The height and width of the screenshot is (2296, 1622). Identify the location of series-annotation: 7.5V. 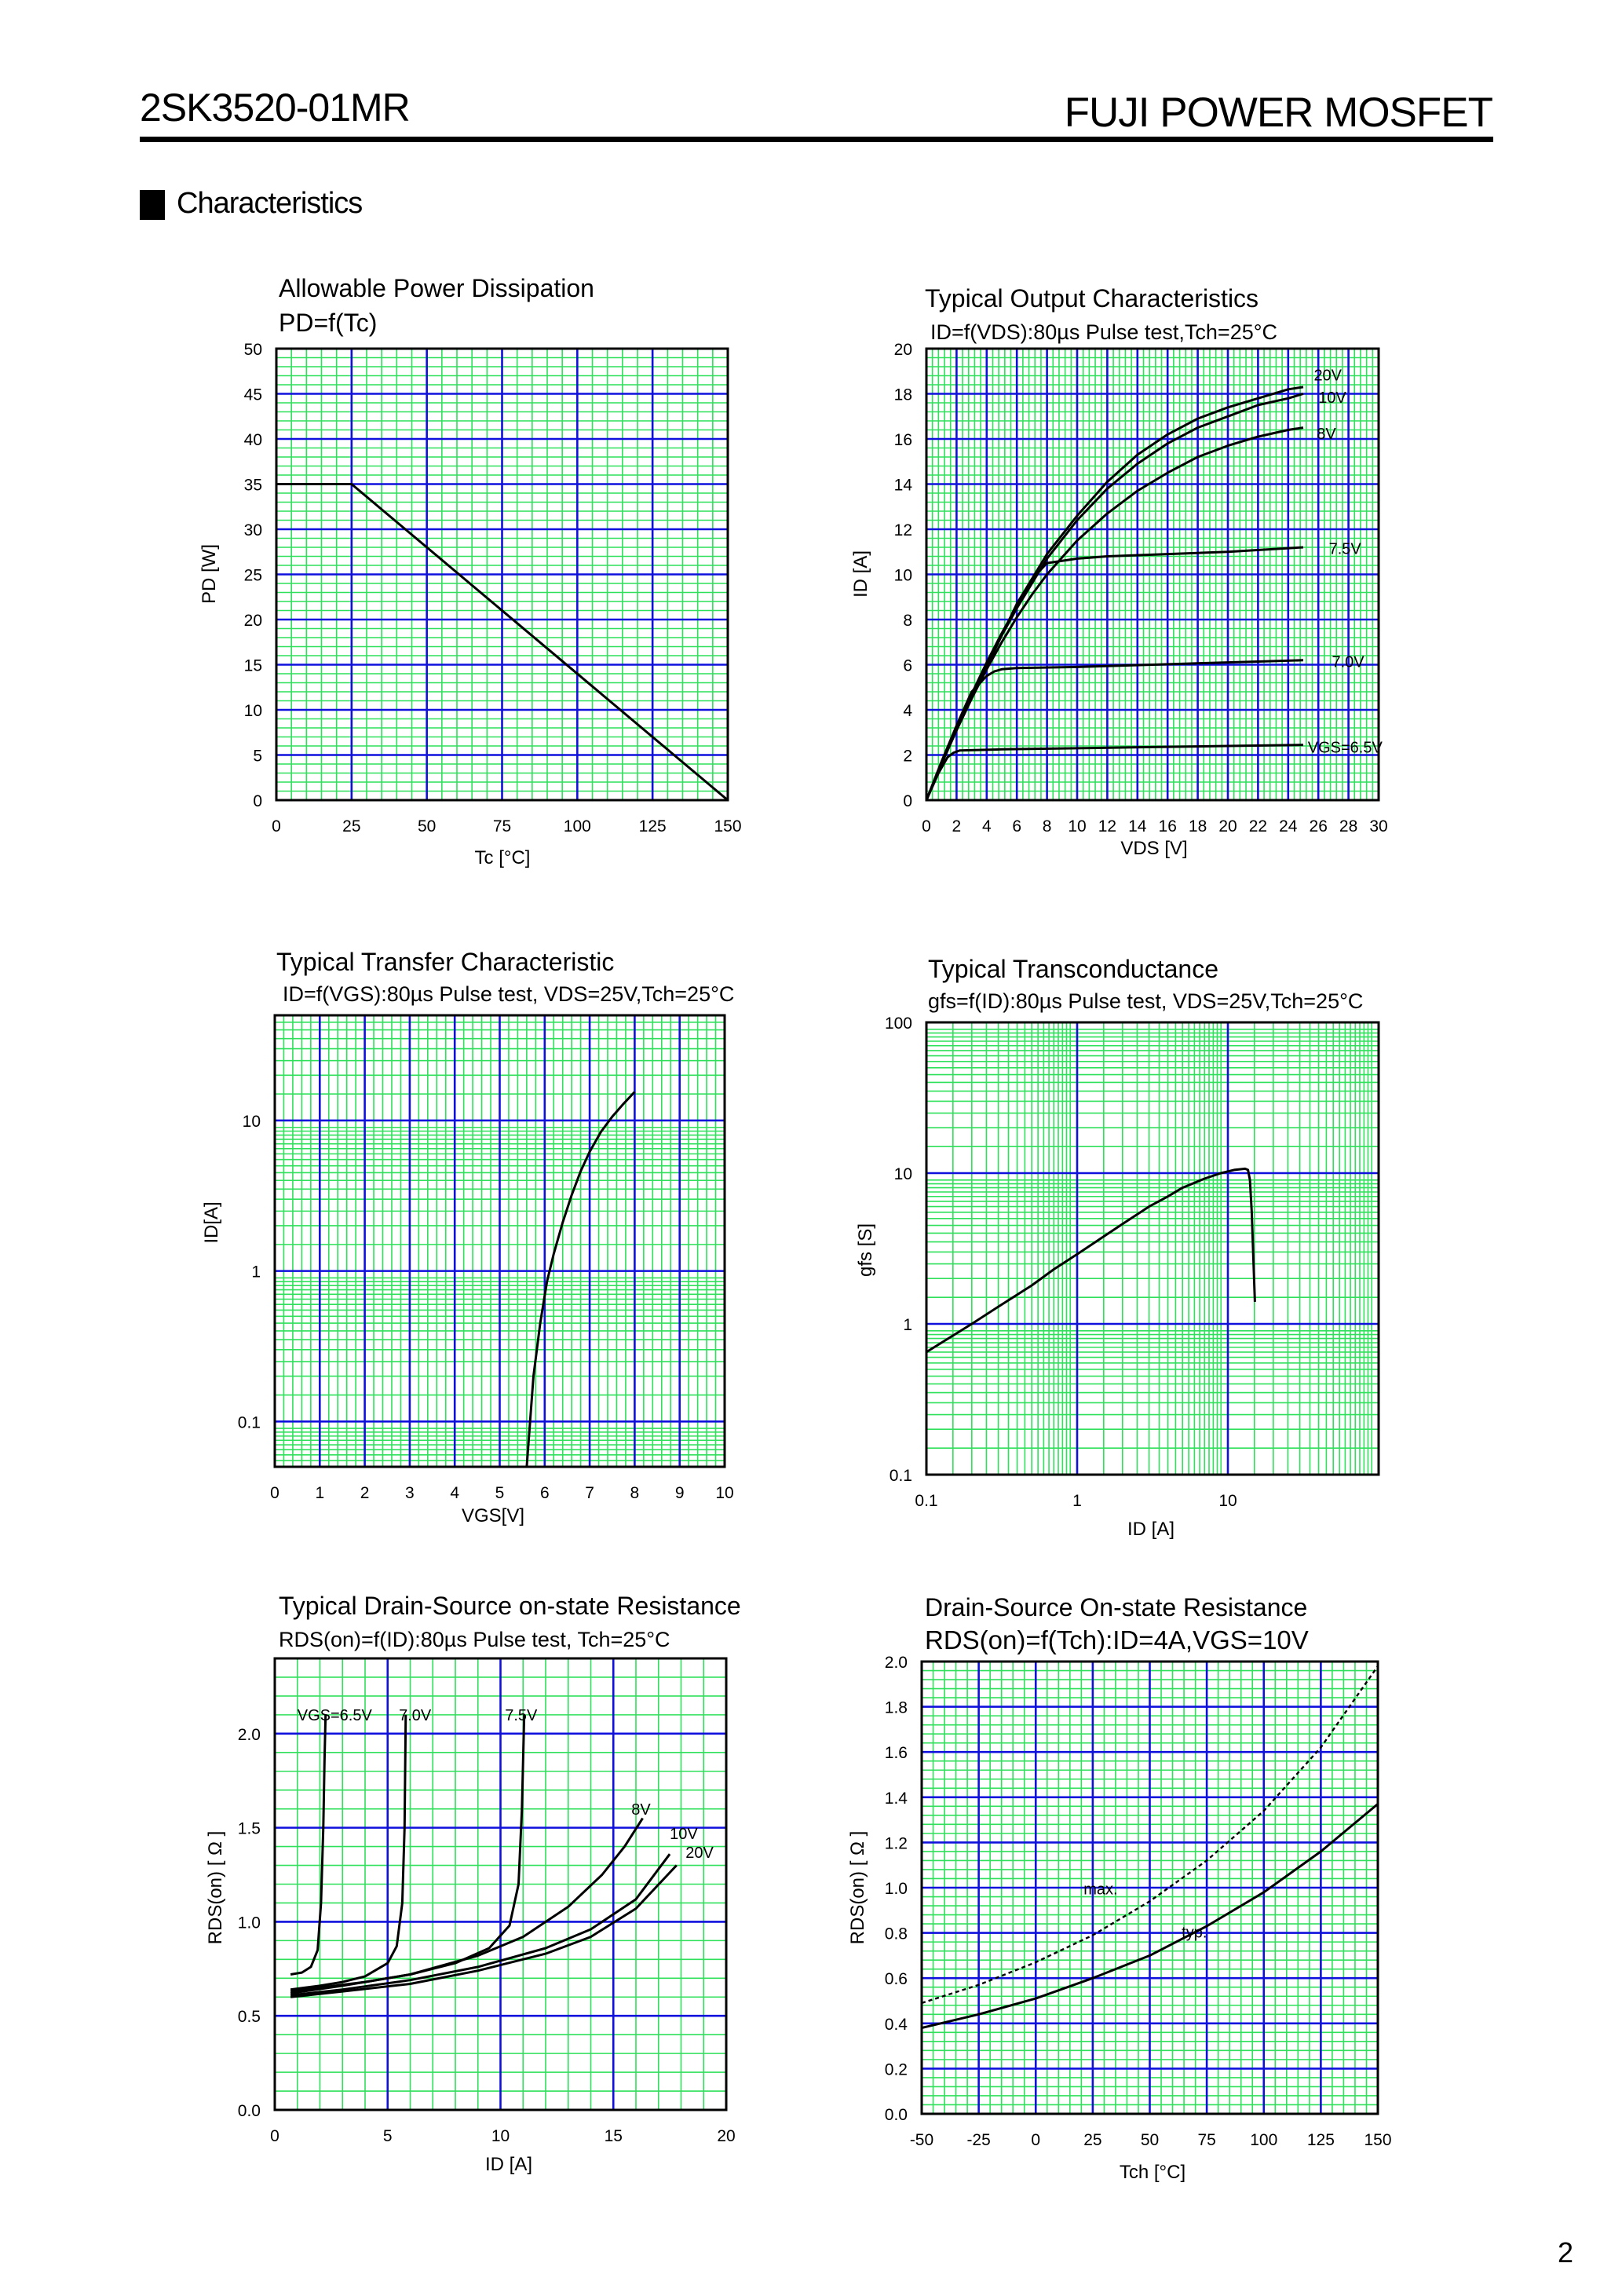
(1345, 550).